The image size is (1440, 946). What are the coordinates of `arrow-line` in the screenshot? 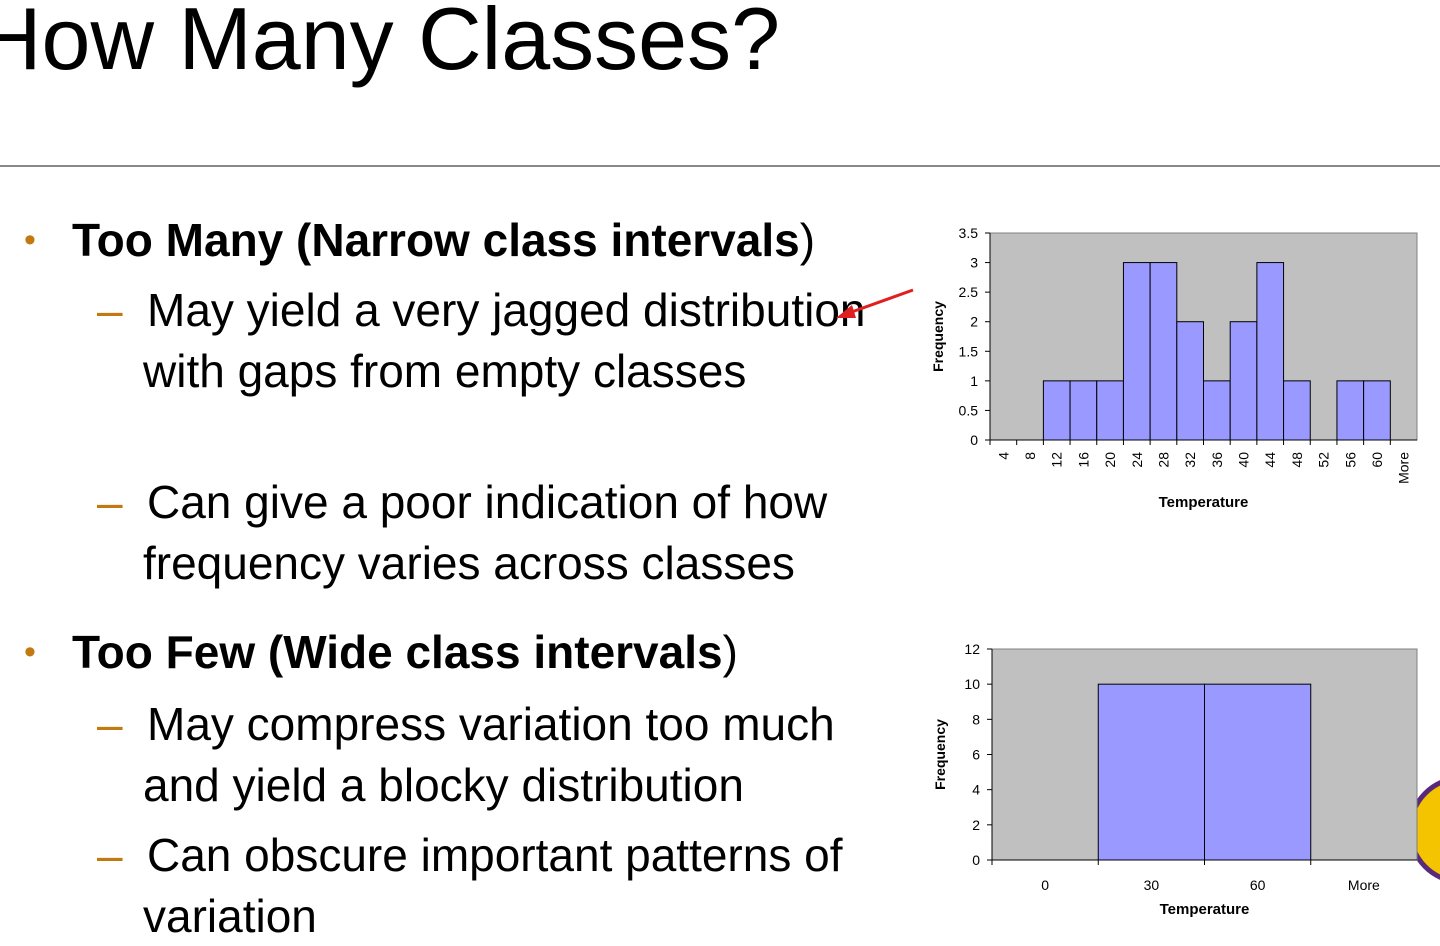 It's located at (879, 302).